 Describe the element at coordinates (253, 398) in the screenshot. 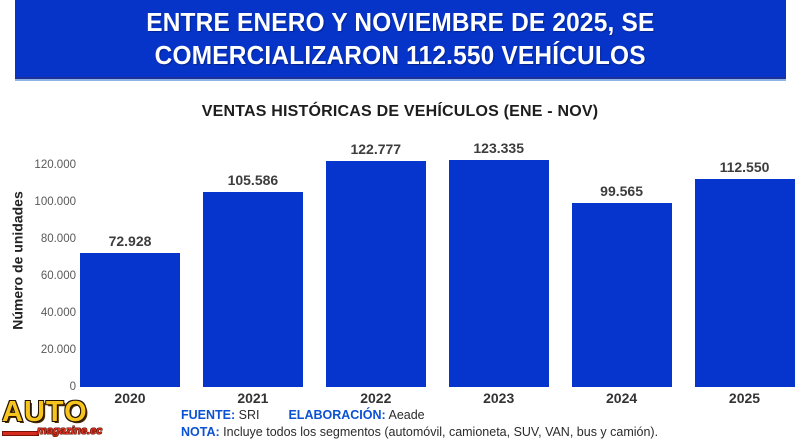

I see `x-axis-category: 2021` at that location.